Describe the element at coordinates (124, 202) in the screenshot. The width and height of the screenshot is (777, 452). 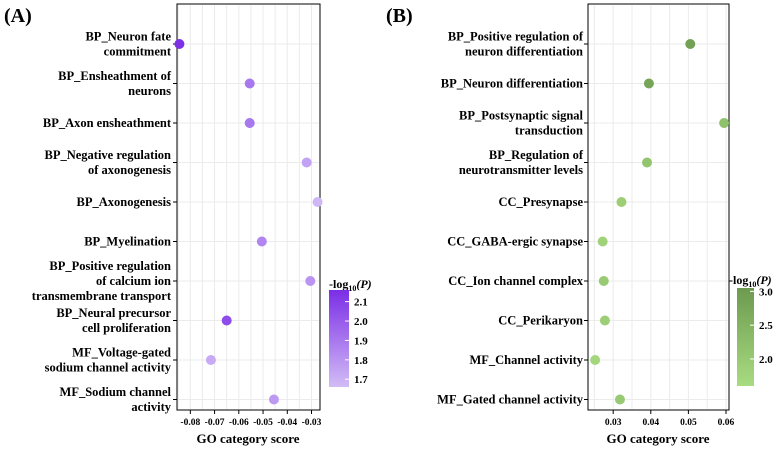
I see `panel-a-category-label: BP_Axonogenesis` at that location.